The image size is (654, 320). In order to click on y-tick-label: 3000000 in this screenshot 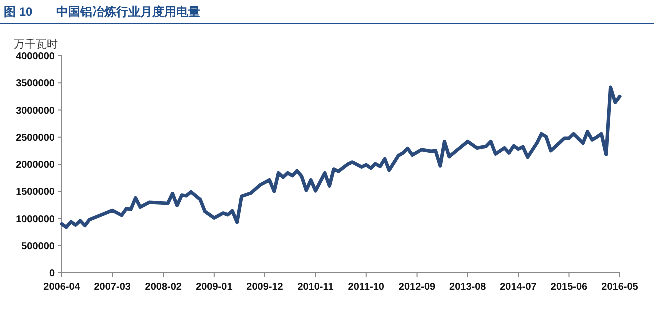, I will do `click(36, 111)`.